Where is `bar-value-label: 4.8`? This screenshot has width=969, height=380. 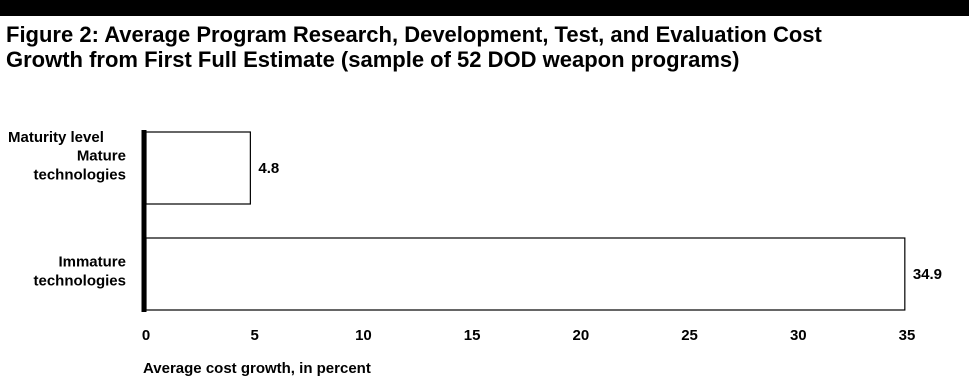 bar-value-label: 4.8 is located at coordinates (268, 168).